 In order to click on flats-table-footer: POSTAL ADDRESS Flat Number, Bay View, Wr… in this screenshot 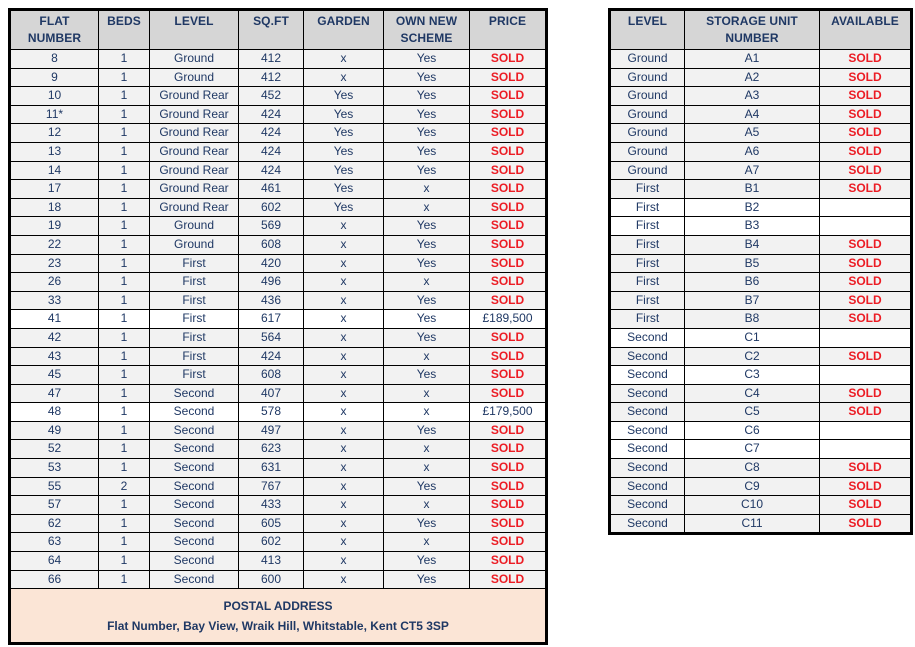, I will do `click(278, 616)`.